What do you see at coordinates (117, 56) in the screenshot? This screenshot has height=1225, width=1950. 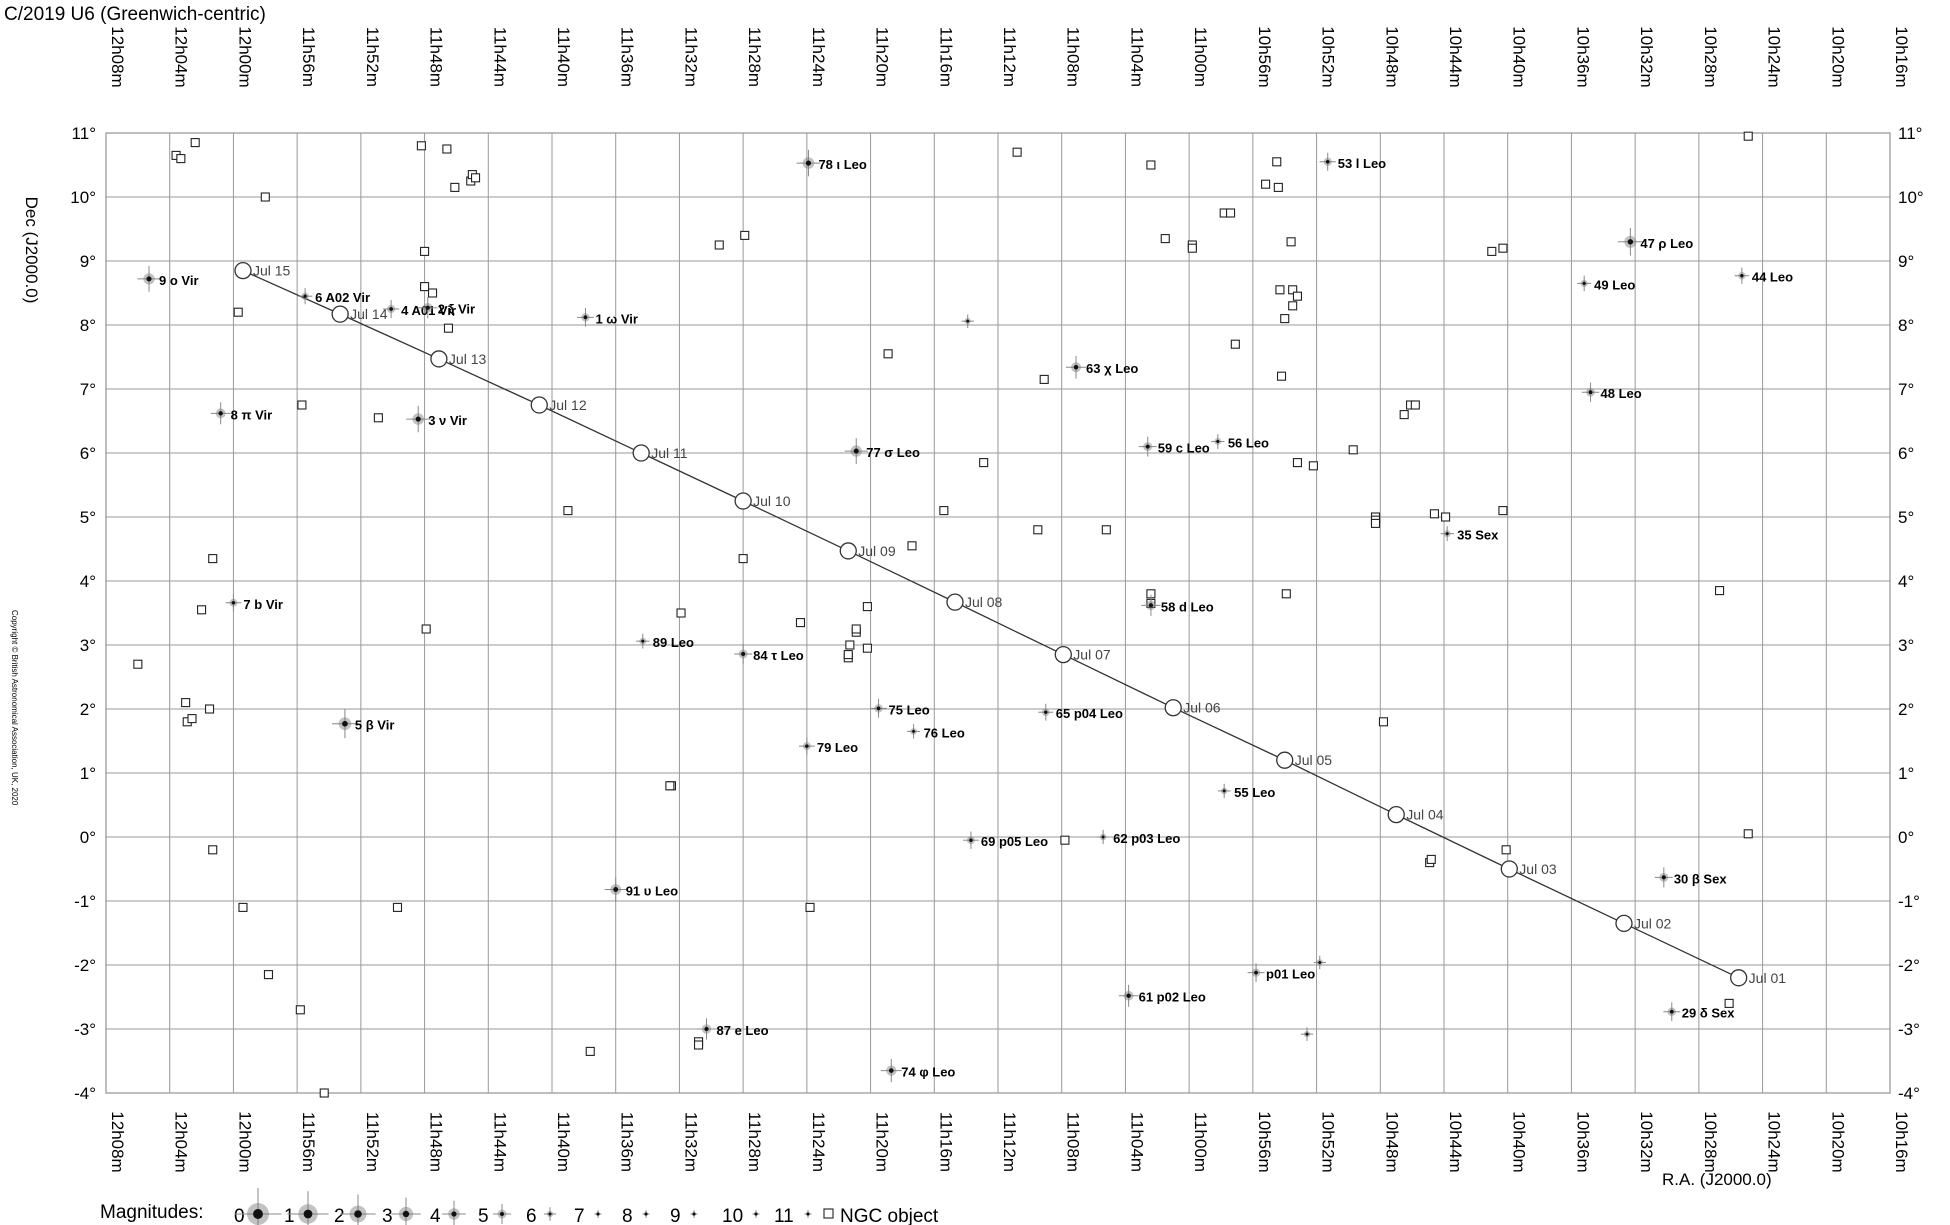 I see `x-tick-label-top: 12h08m` at bounding box center [117, 56].